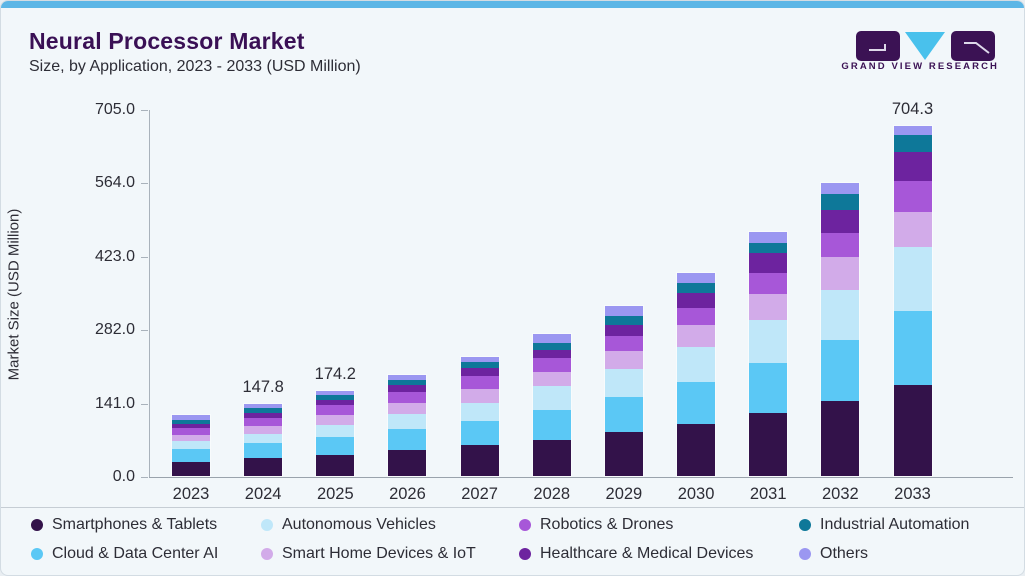 The height and width of the screenshot is (576, 1025). Describe the element at coordinates (335, 433) in the screenshot. I see `stacked-bar-2025` at that location.